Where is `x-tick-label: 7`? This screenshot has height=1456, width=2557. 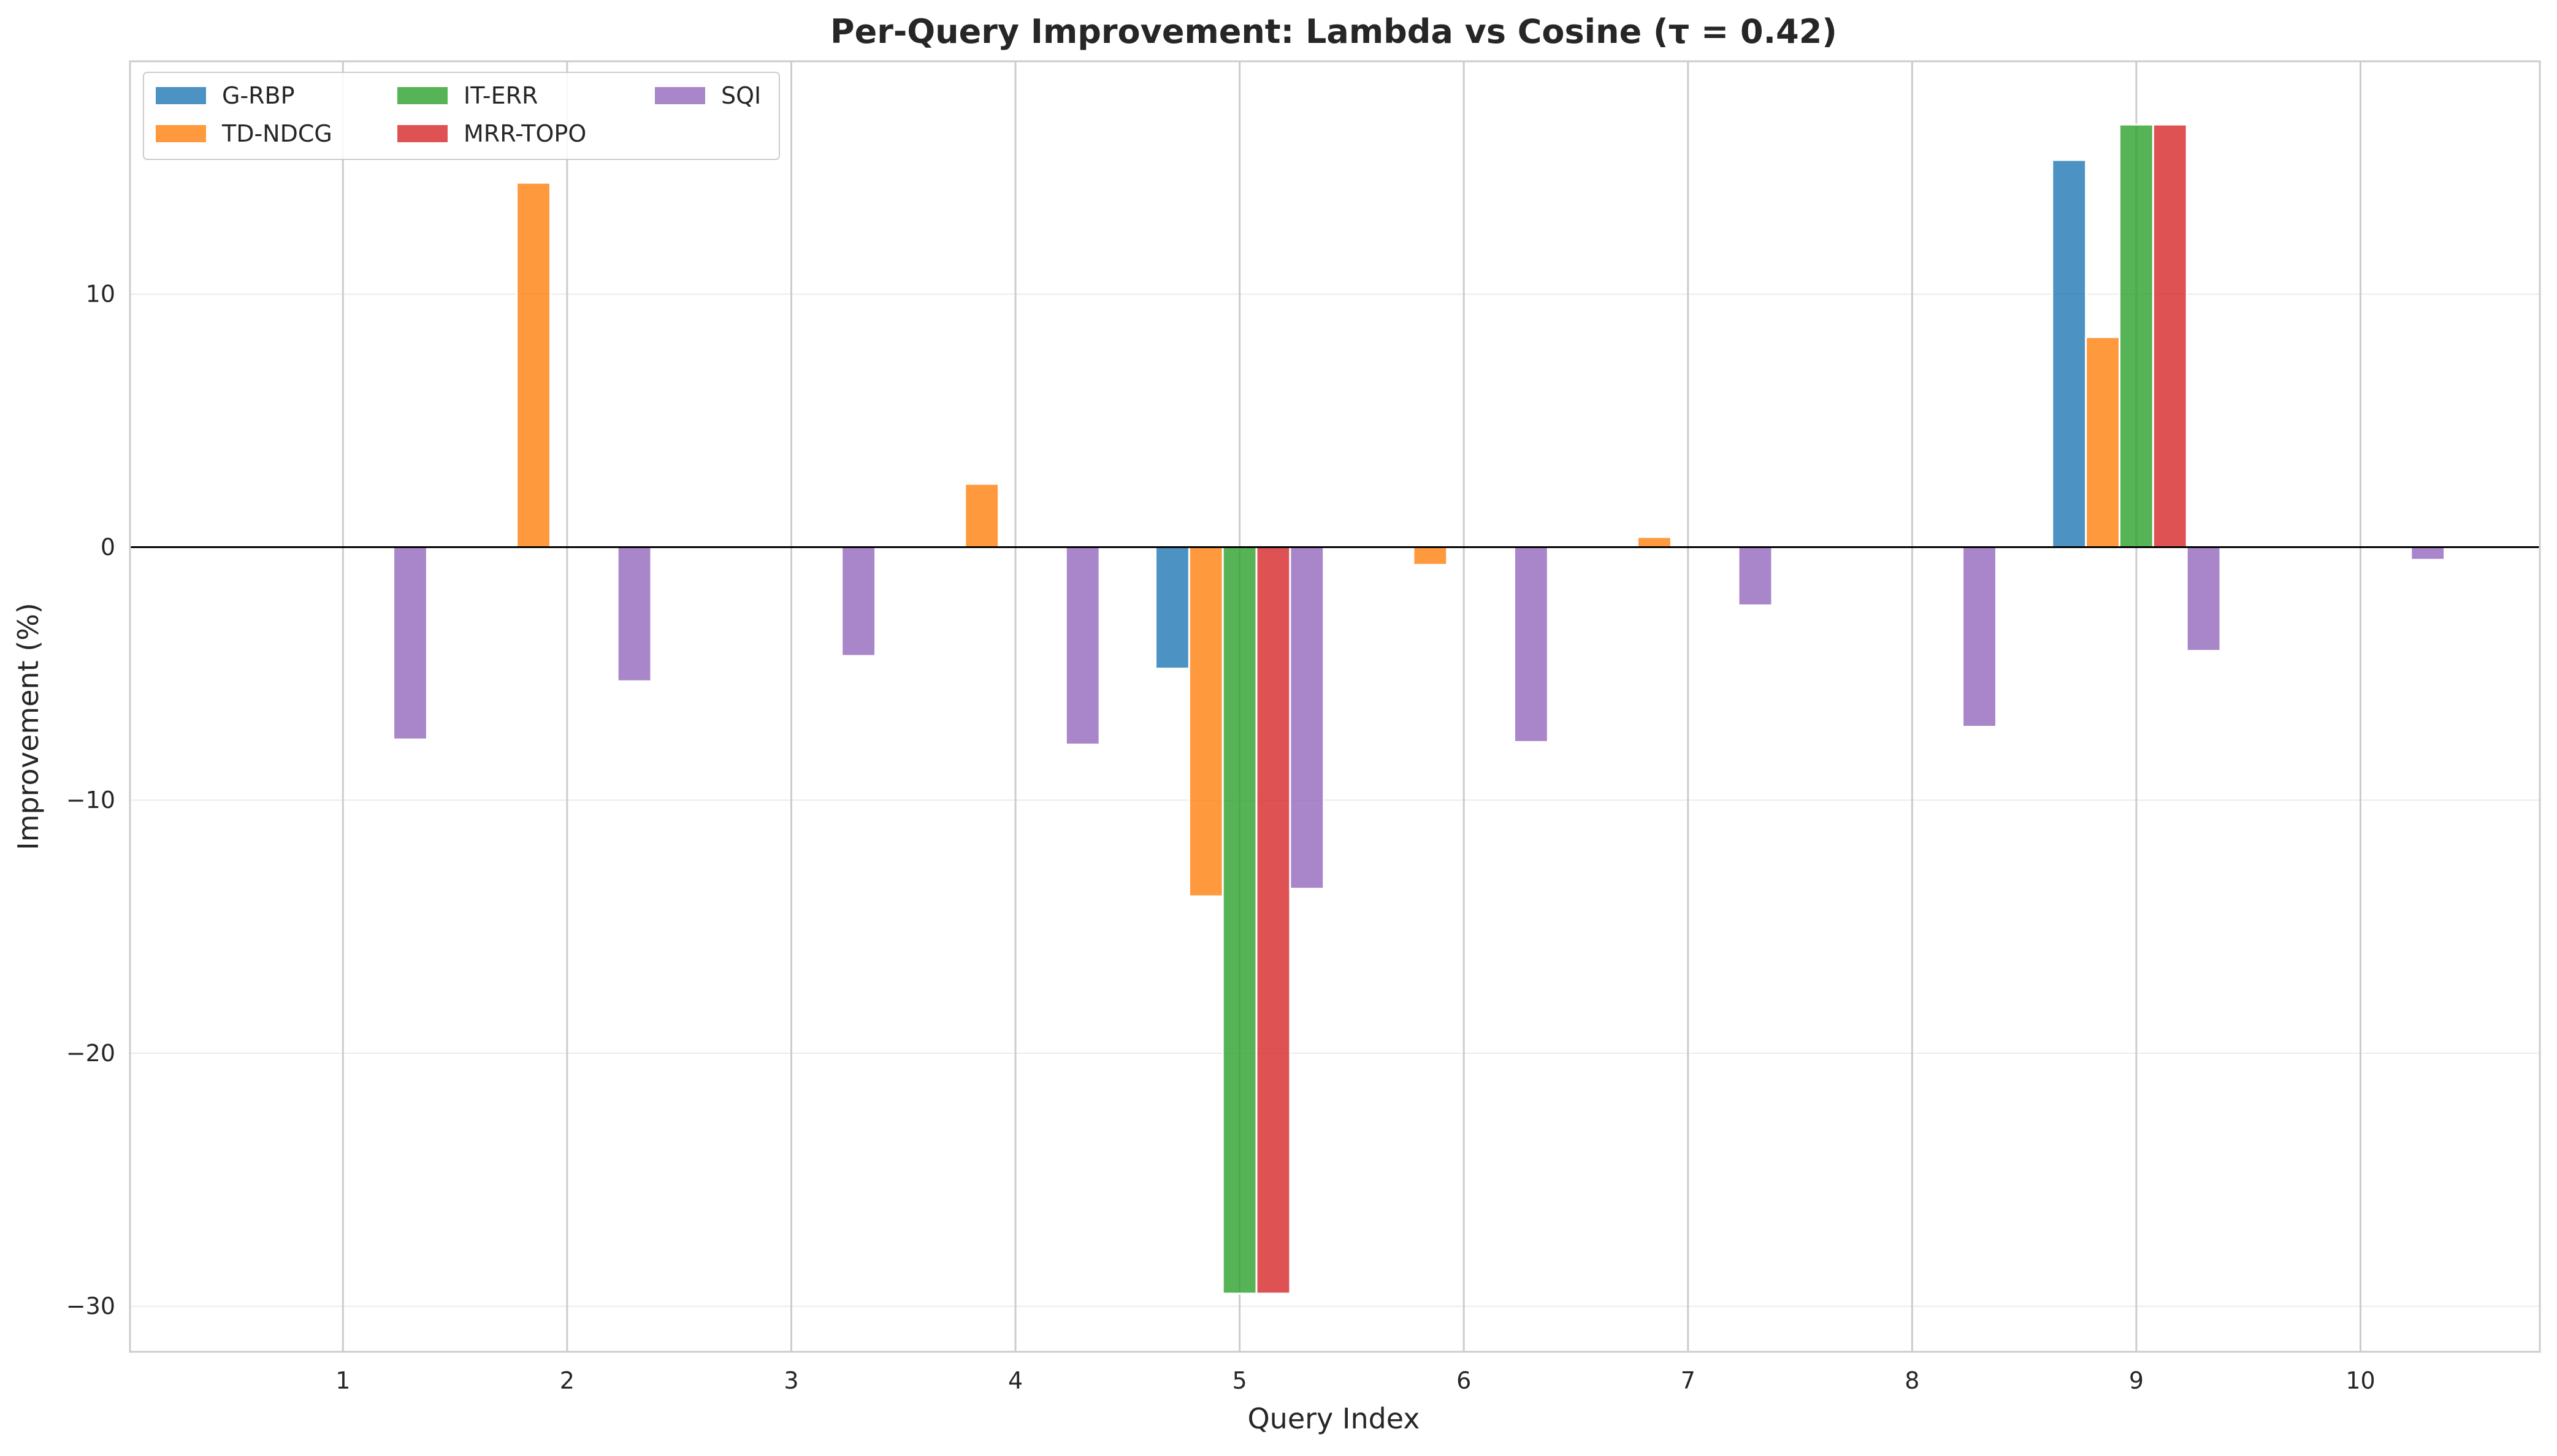
x-tick-label: 7 is located at coordinates (1688, 1380).